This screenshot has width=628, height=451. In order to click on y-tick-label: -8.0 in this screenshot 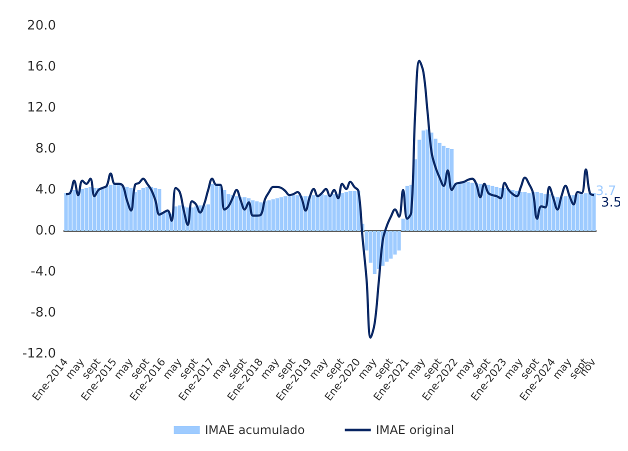, I will do `click(43, 313)`.